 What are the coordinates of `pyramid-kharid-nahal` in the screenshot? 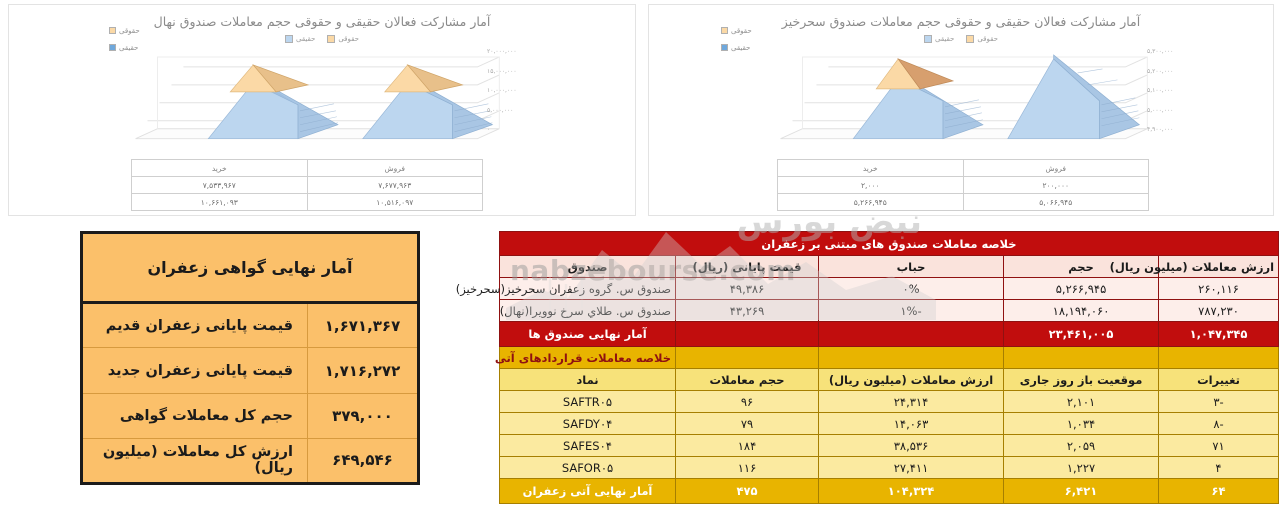 It's located at (428, 102).